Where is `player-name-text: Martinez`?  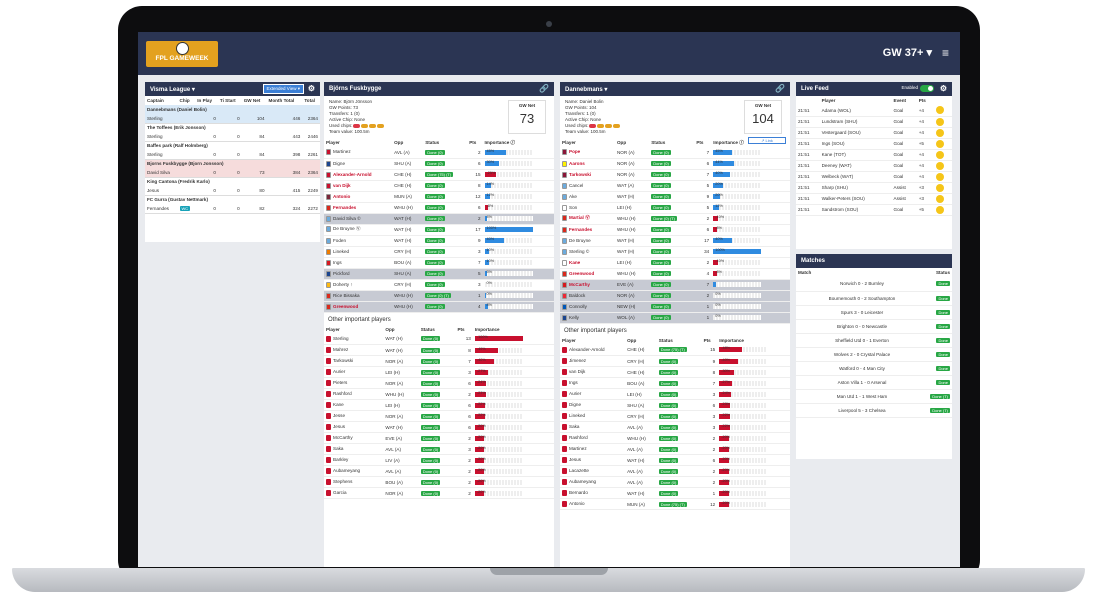 player-name-text: Martinez is located at coordinates (578, 449).